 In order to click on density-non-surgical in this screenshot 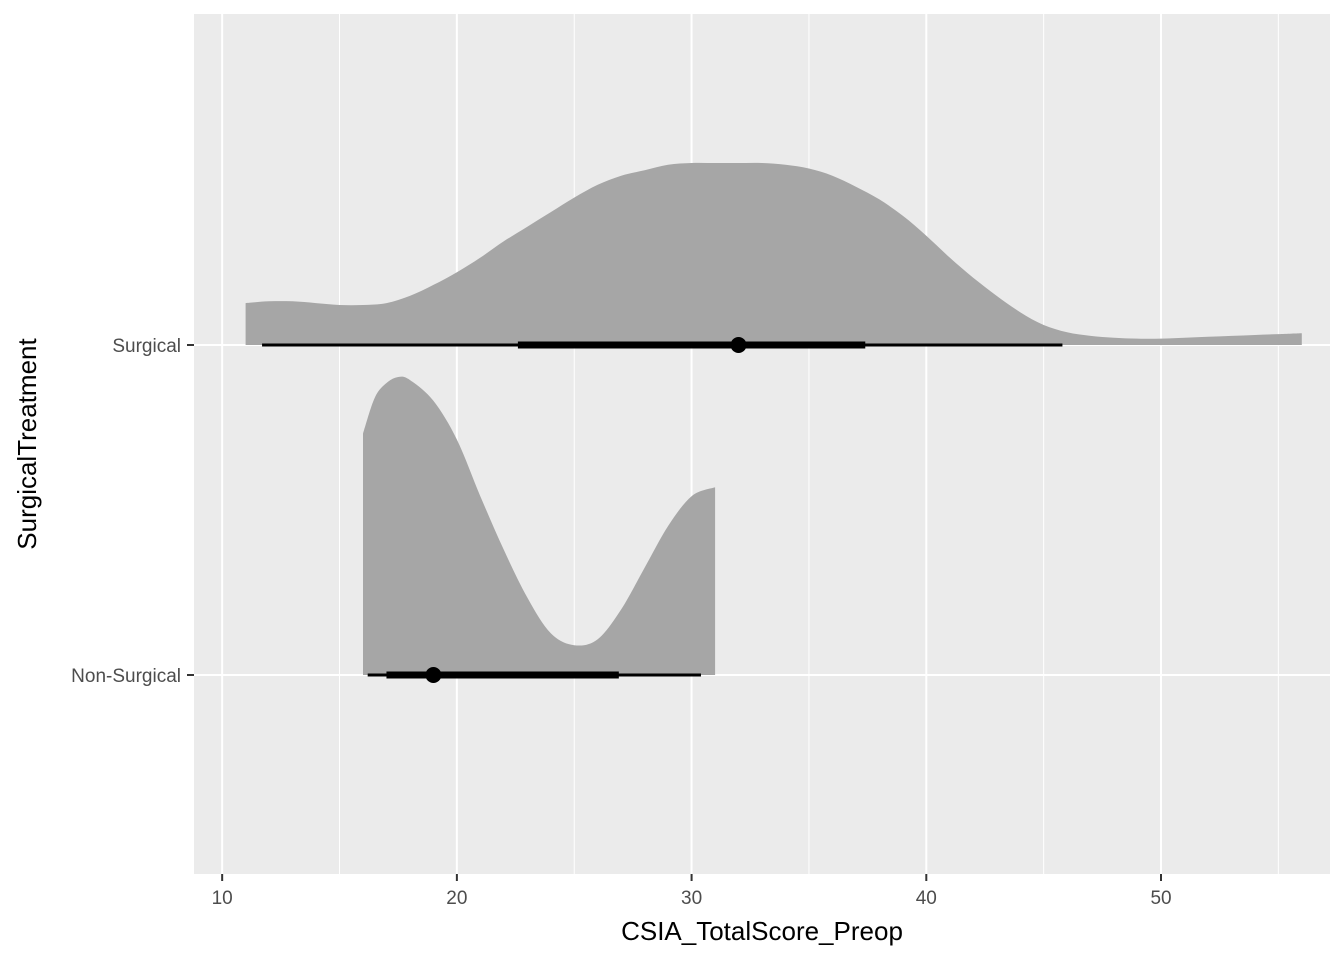, I will do `click(539, 525)`.